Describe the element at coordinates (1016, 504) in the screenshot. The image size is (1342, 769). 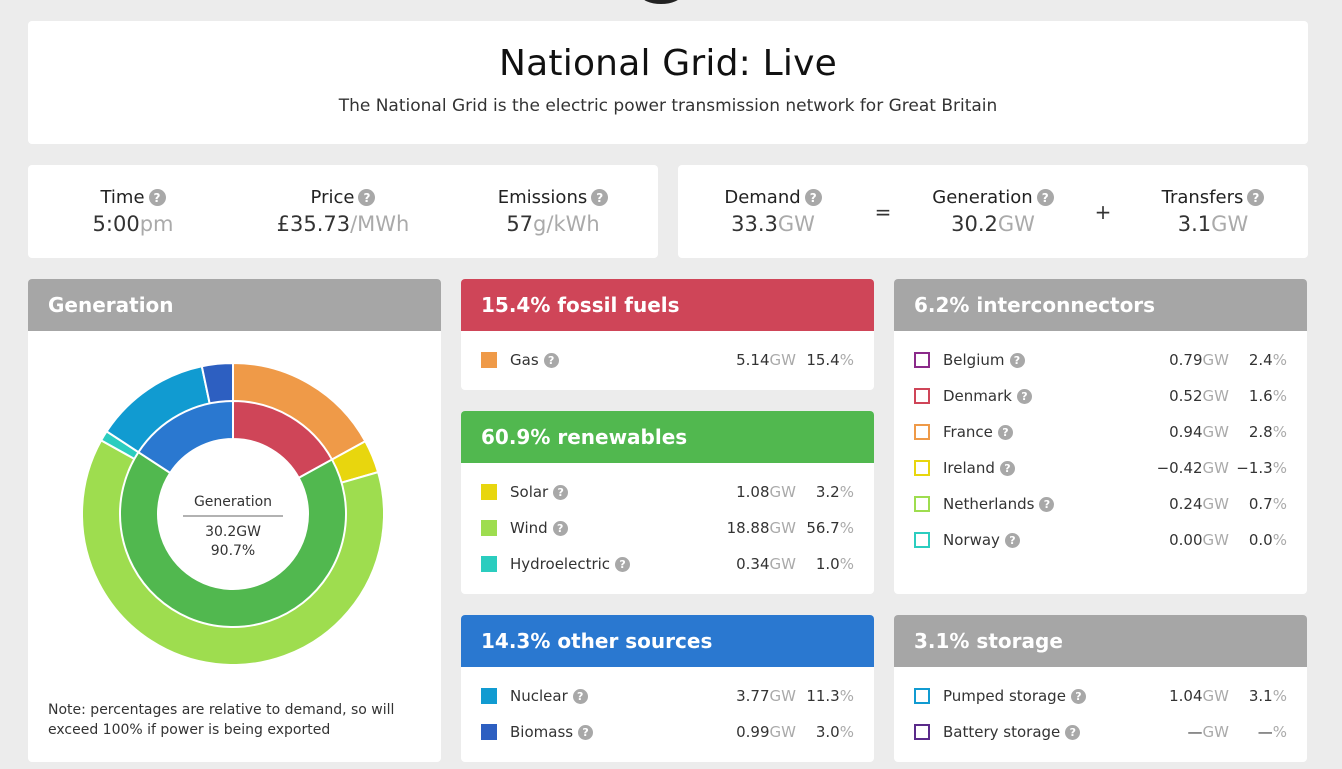
I see `row-name-group: Netherlands?` at that location.